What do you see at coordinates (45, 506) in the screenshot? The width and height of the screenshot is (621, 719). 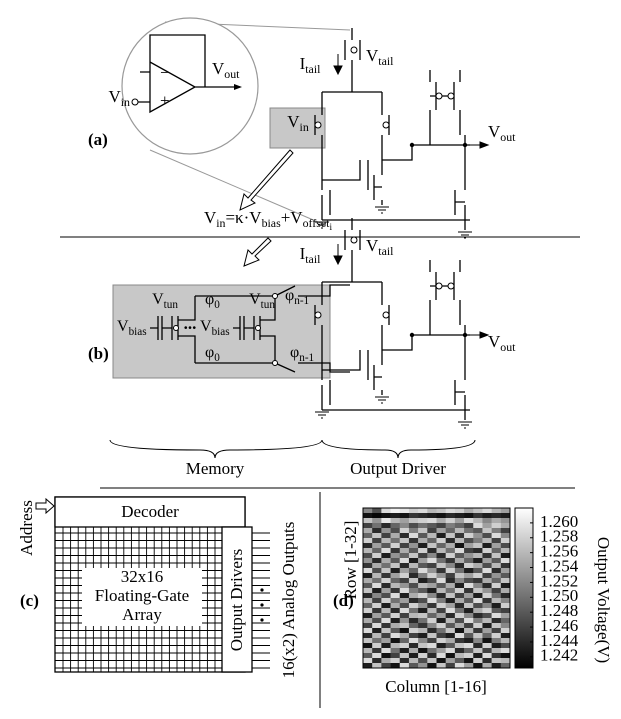 I see `address-arrow` at bounding box center [45, 506].